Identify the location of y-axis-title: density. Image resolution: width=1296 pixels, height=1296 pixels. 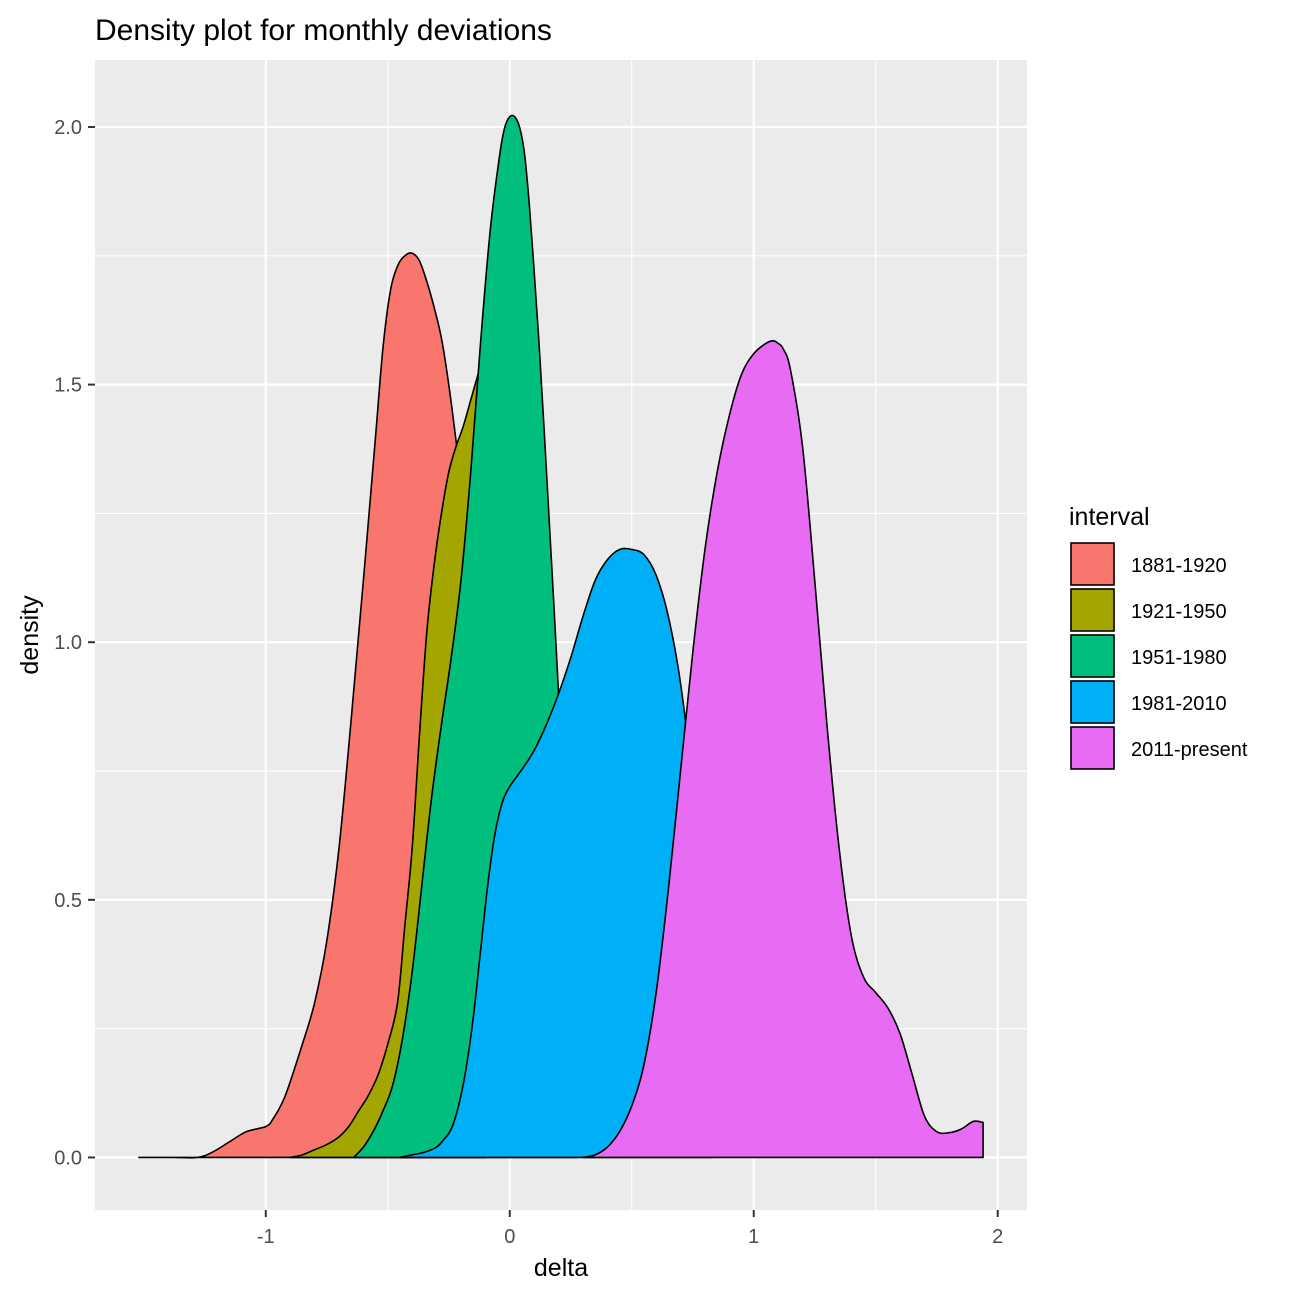
(30, 635).